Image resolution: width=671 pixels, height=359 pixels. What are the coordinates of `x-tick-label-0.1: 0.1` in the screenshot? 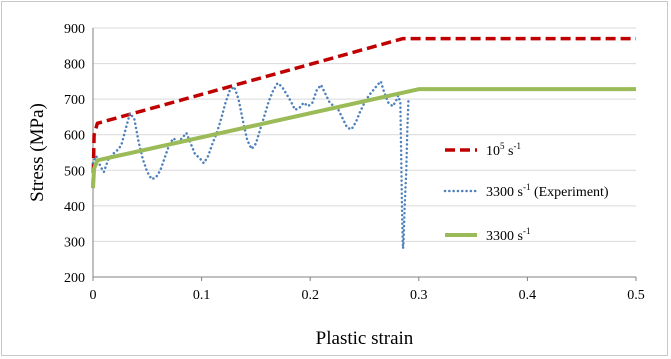 It's located at (202, 295).